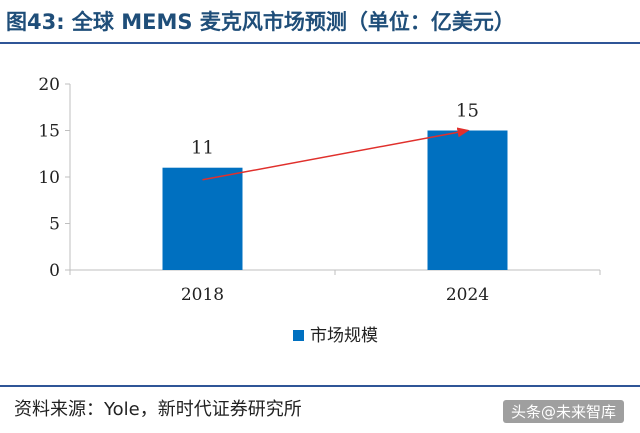 The height and width of the screenshot is (433, 640). I want to click on y-tick-label: 15, so click(49, 132).